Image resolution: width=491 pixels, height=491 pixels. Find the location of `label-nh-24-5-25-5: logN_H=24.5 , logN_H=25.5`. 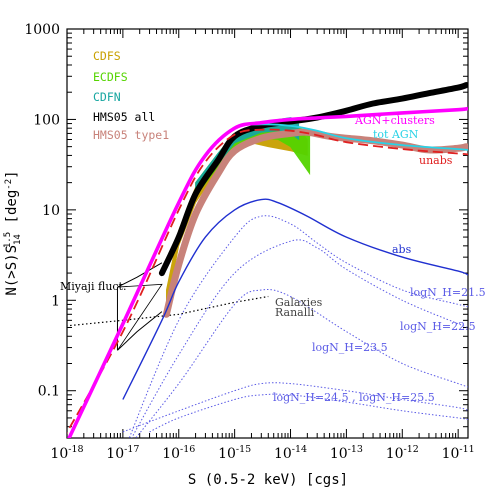

label-nh-24-5-25-5: logN_H=24.5 , logN_H=25.5 is located at coordinates (354, 397).